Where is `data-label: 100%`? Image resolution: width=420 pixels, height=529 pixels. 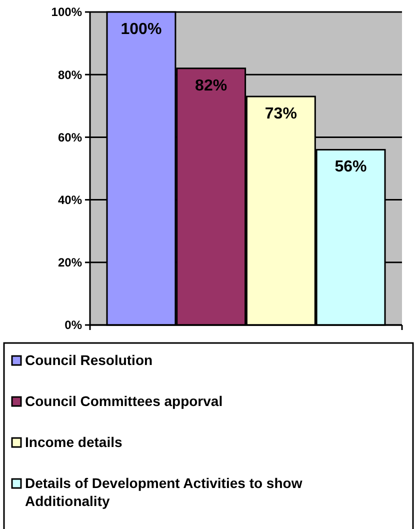
data-label: 100% is located at coordinates (141, 29).